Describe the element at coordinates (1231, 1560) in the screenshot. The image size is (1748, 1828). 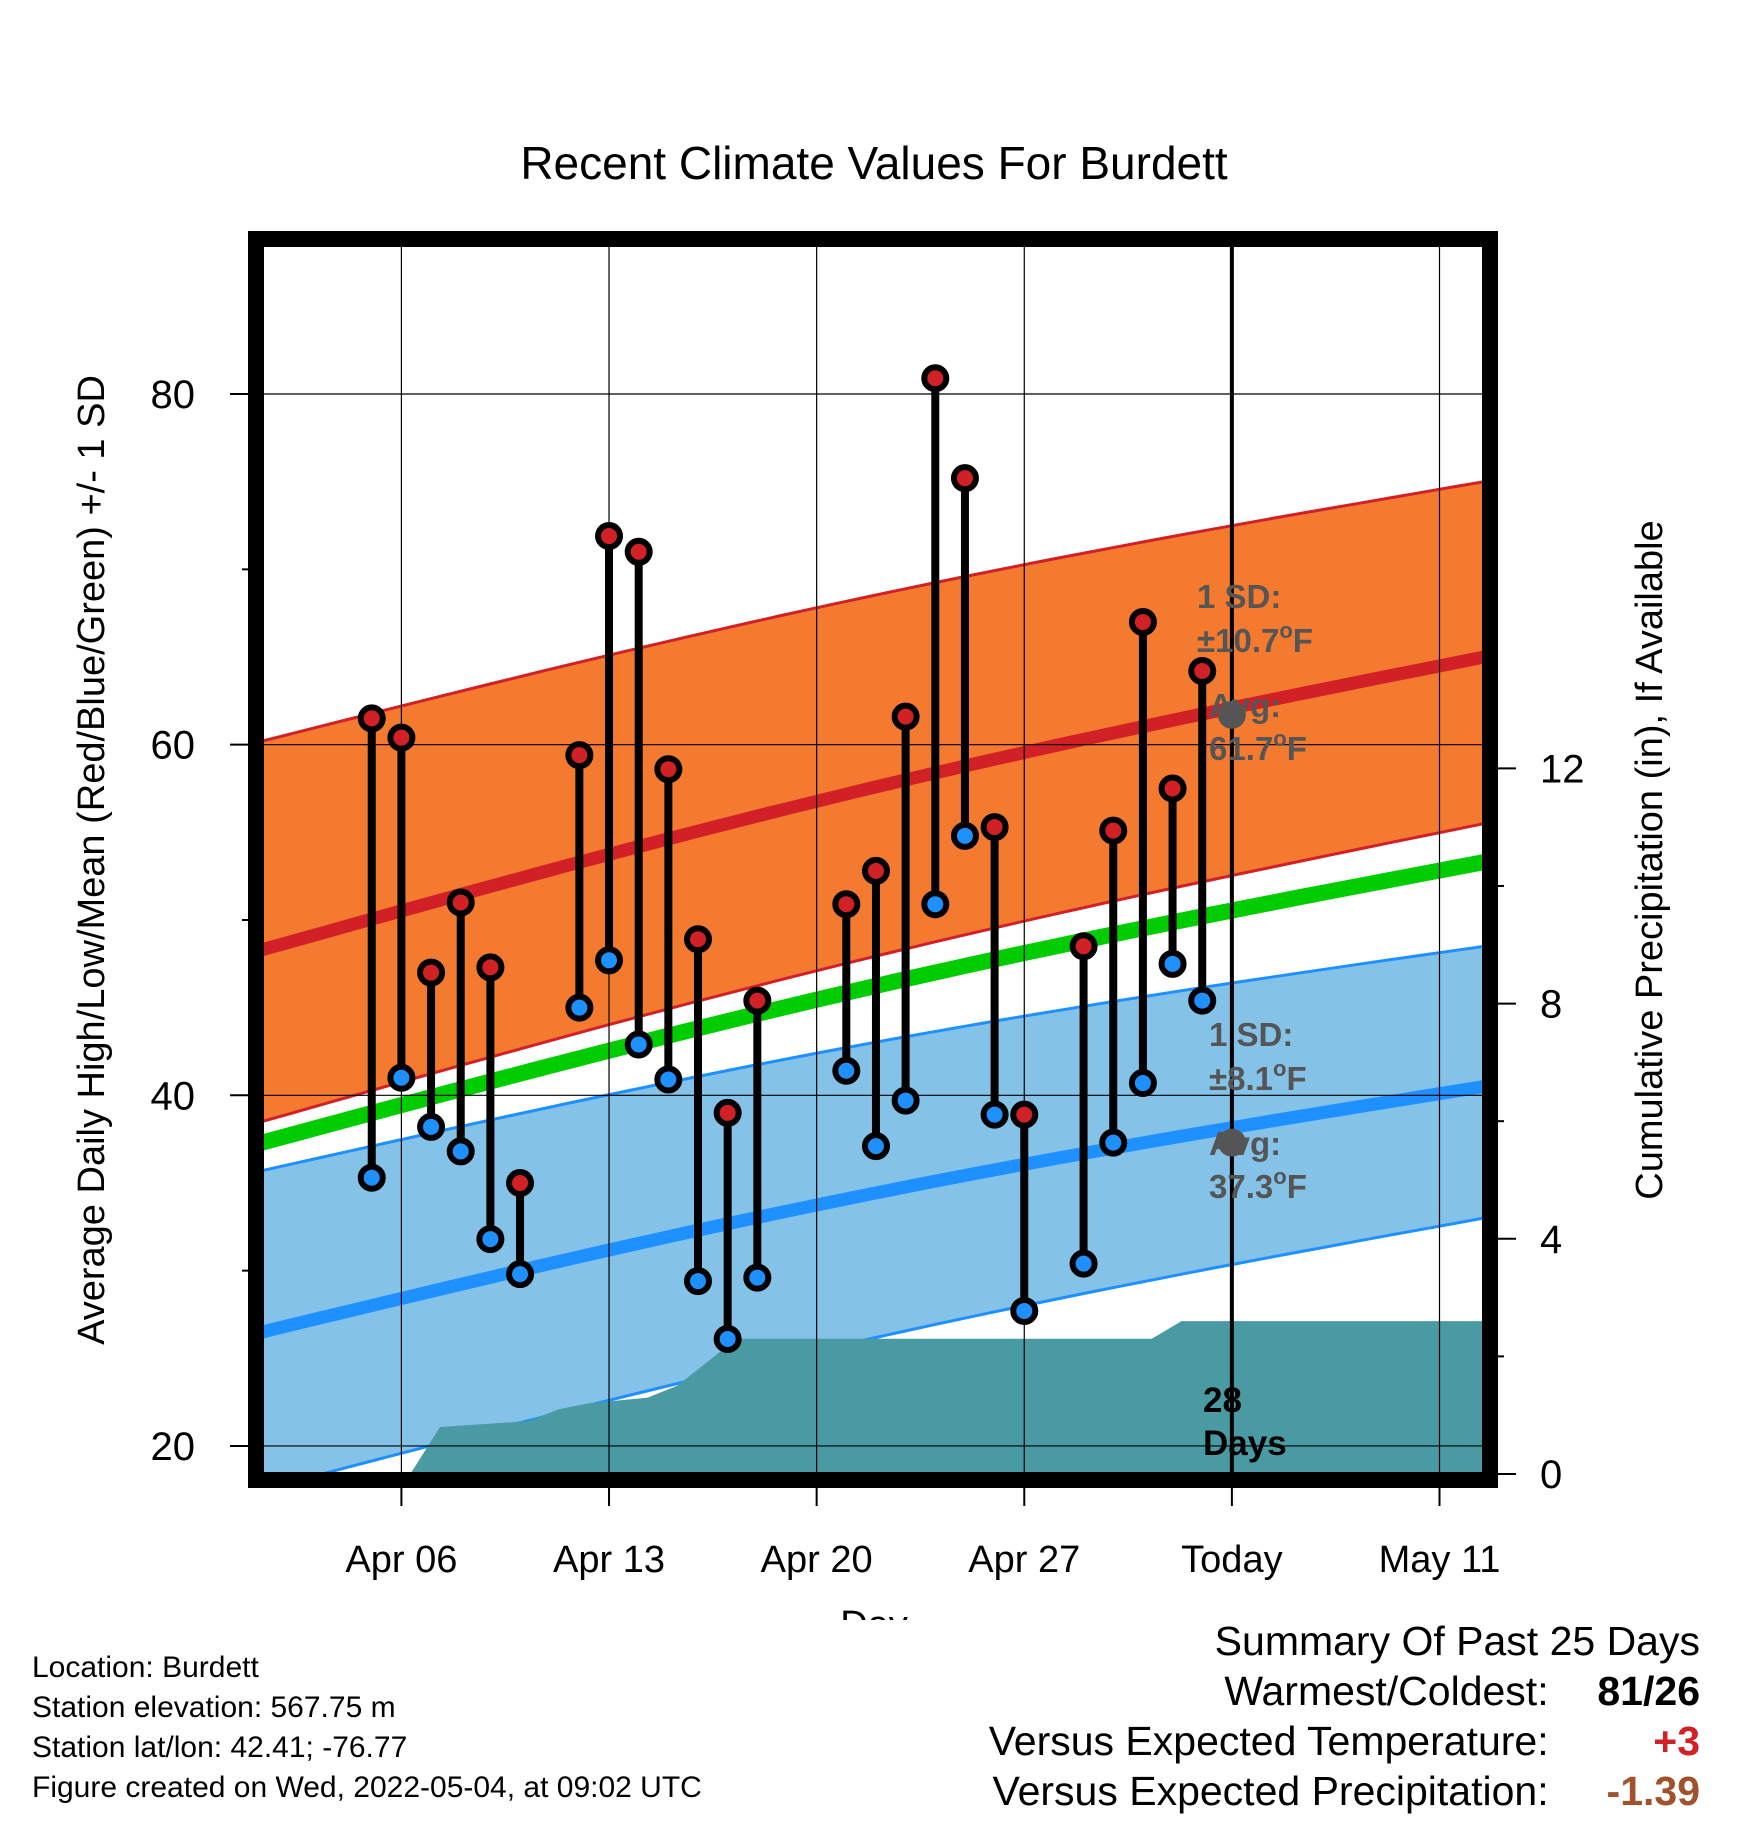
I see `x-tick-label: Today` at that location.